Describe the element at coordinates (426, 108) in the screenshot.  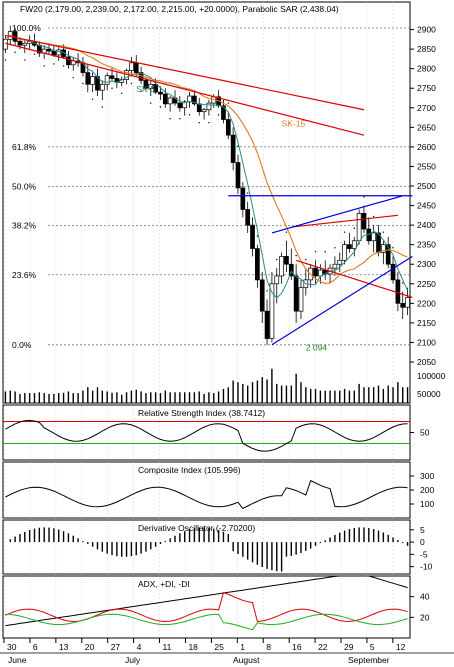
I see `price-tick-label: 2700` at that location.